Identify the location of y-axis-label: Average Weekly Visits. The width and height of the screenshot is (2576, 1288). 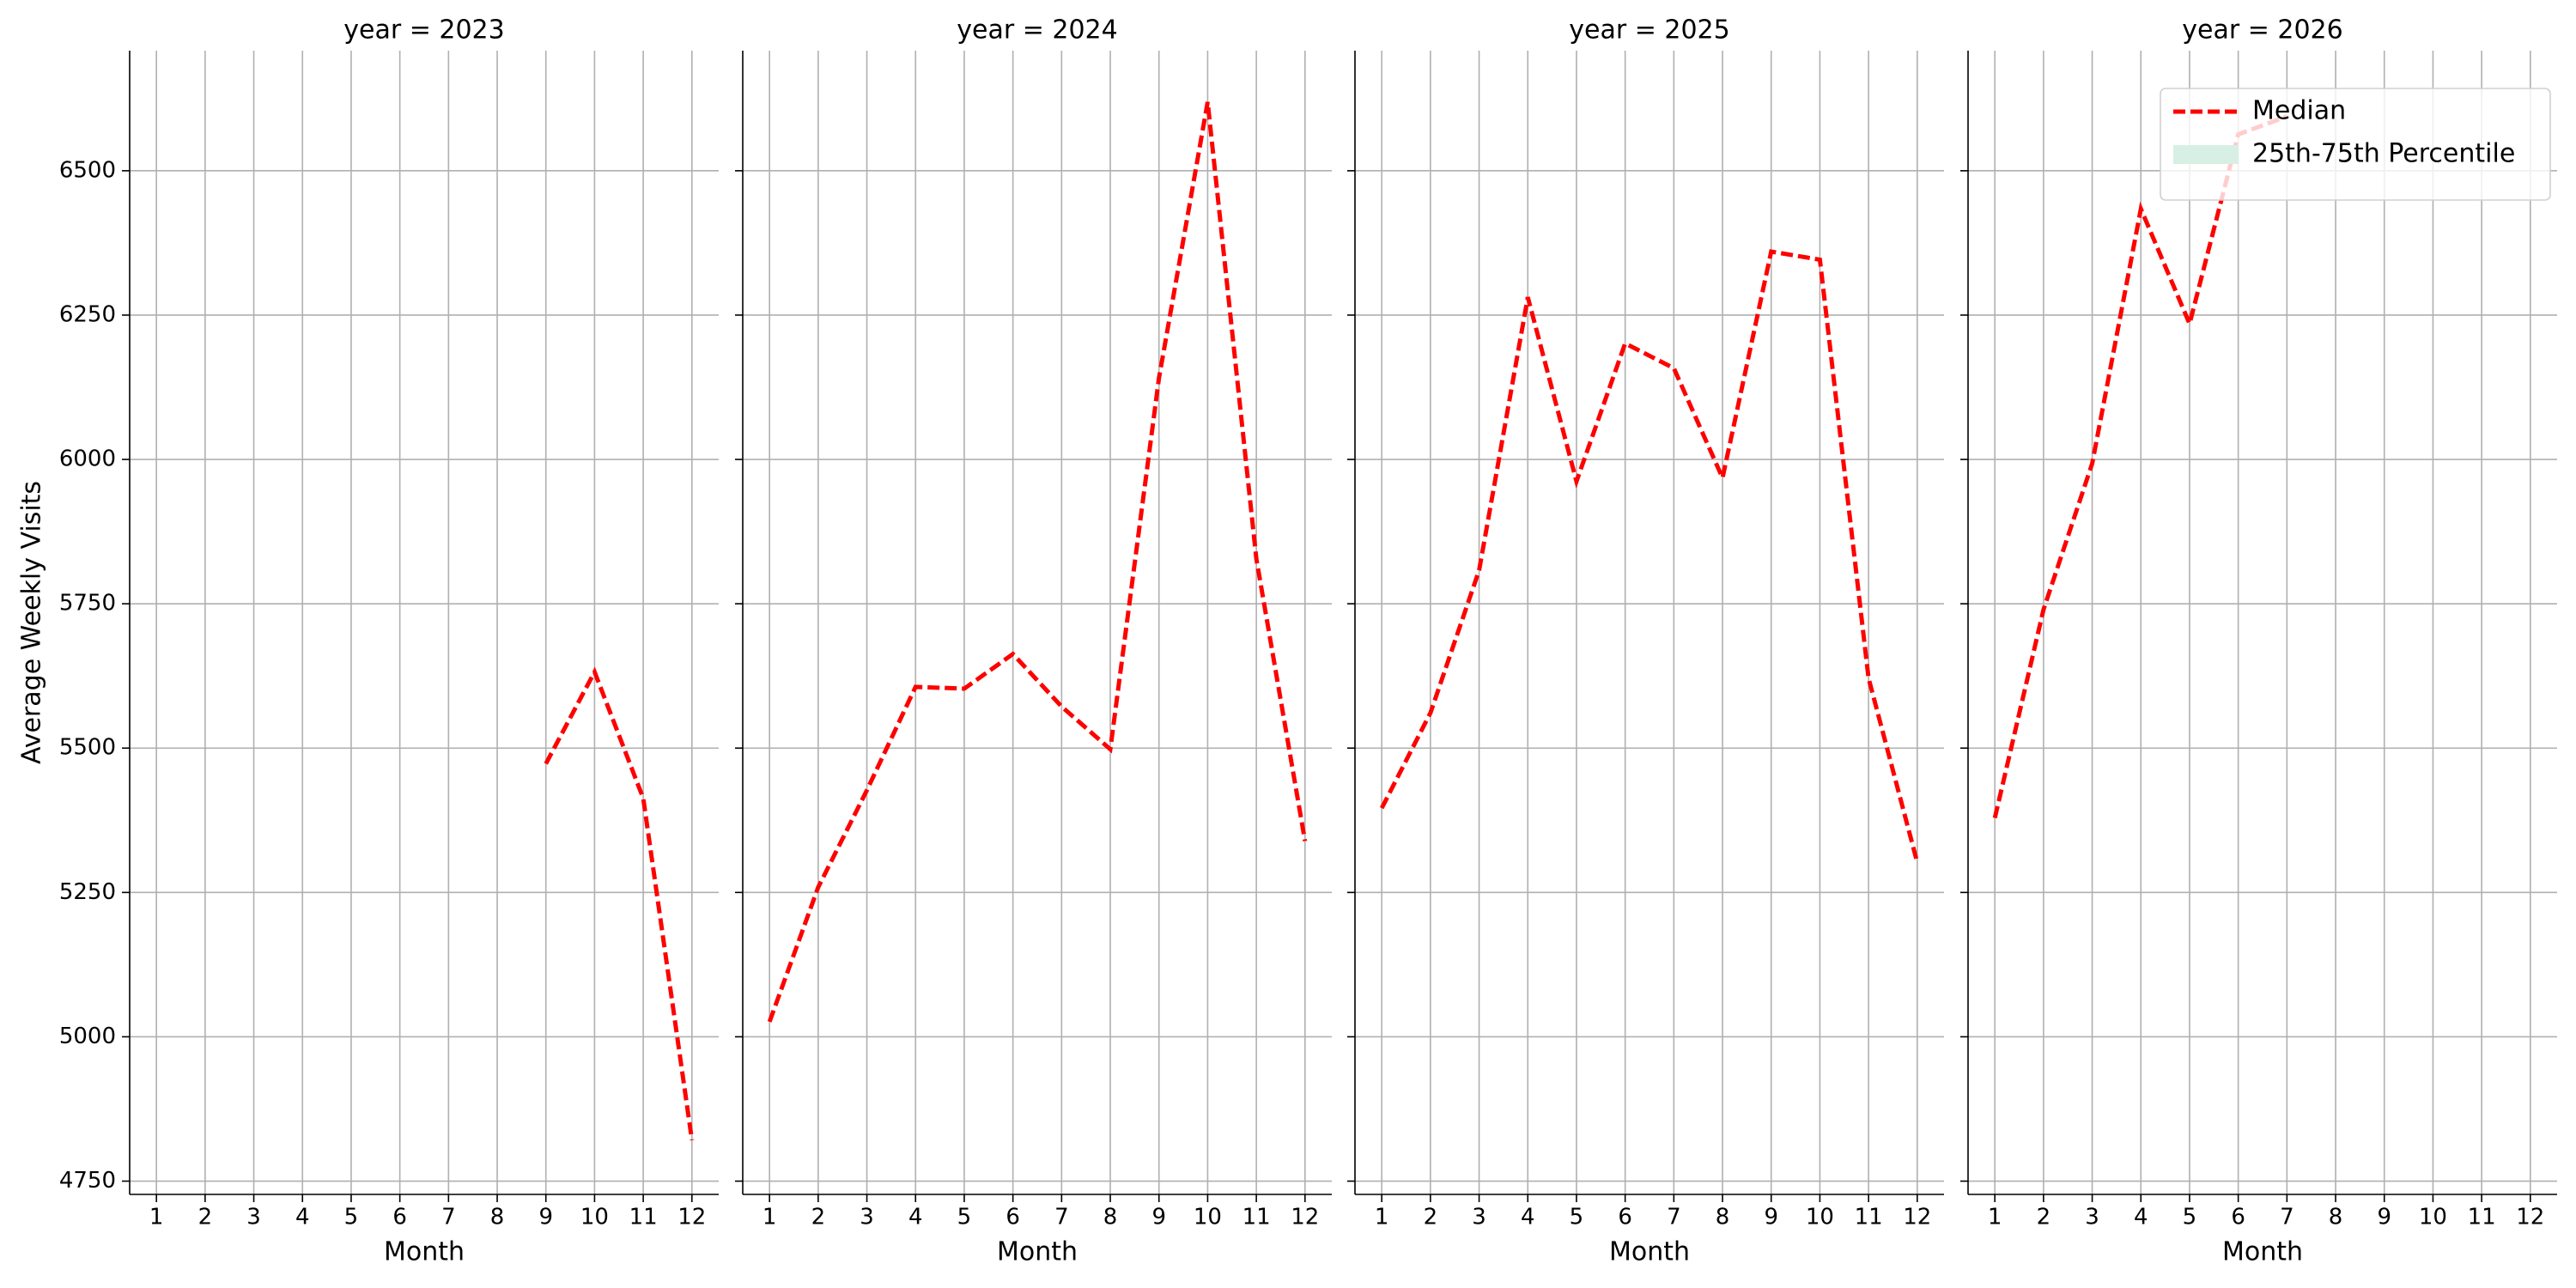
(32, 622).